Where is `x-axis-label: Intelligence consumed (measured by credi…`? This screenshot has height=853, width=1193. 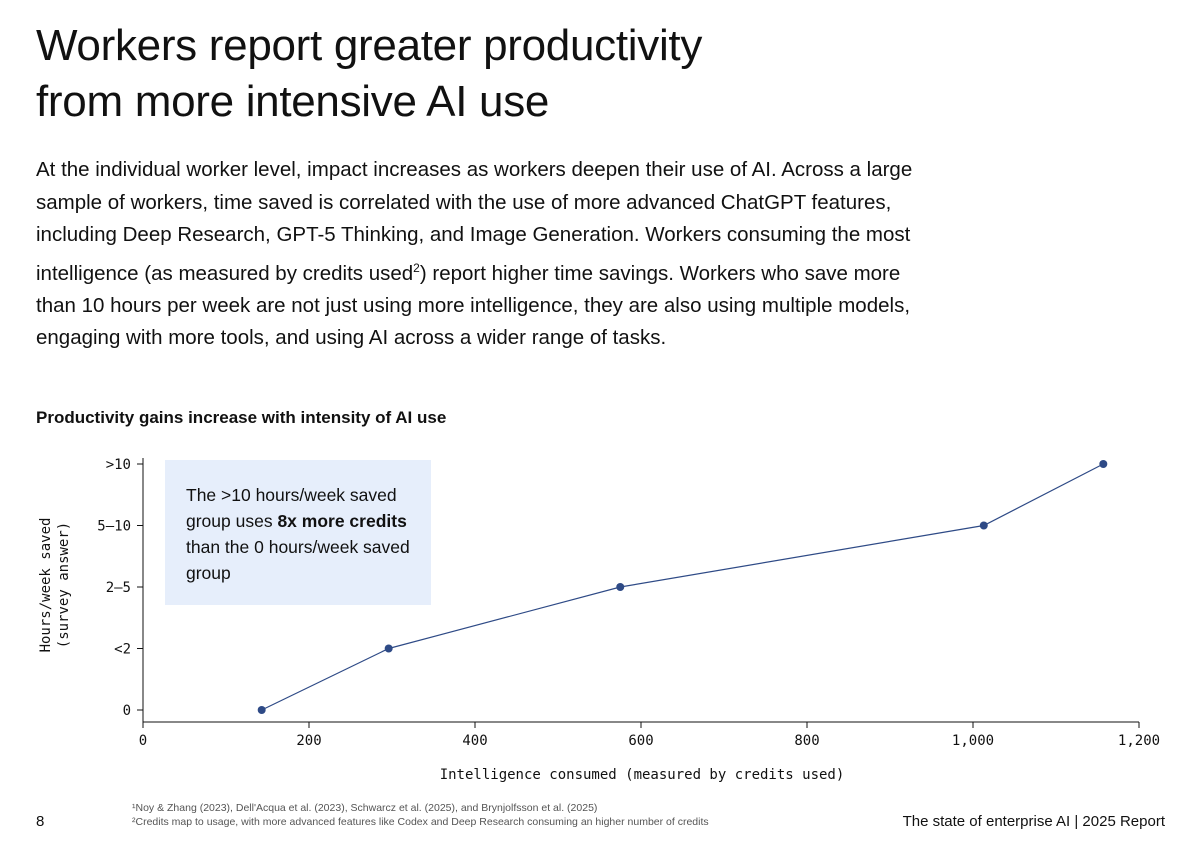
x-axis-label: Intelligence consumed (measured by credi… is located at coordinates (642, 775).